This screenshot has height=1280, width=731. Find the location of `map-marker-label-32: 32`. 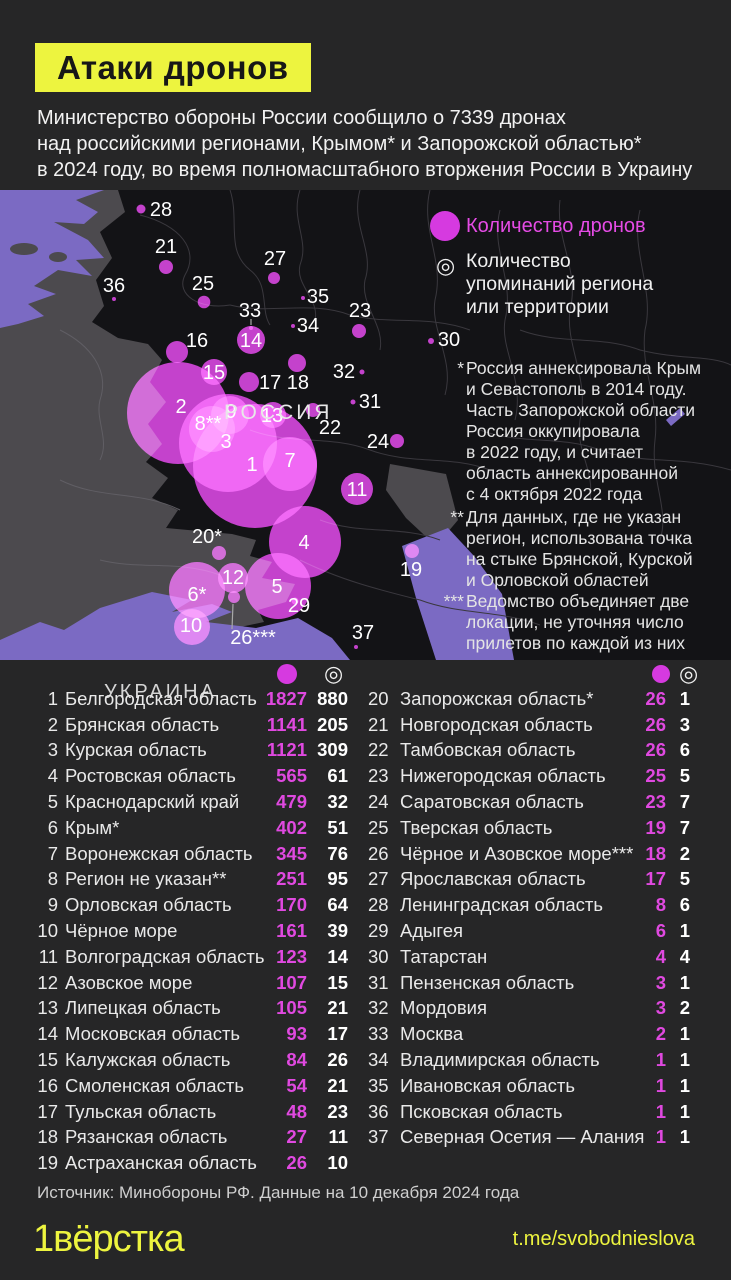

map-marker-label-32: 32 is located at coordinates (344, 372).